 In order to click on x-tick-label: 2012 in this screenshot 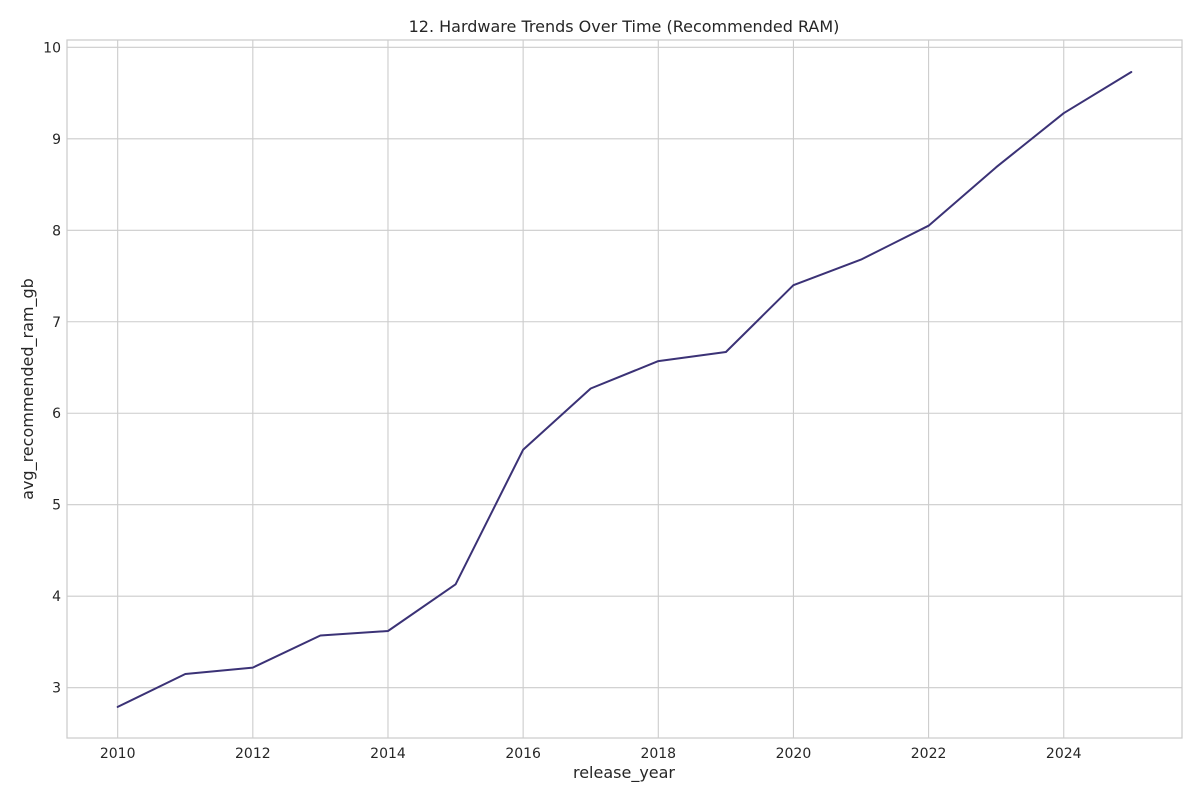, I will do `click(253, 754)`.